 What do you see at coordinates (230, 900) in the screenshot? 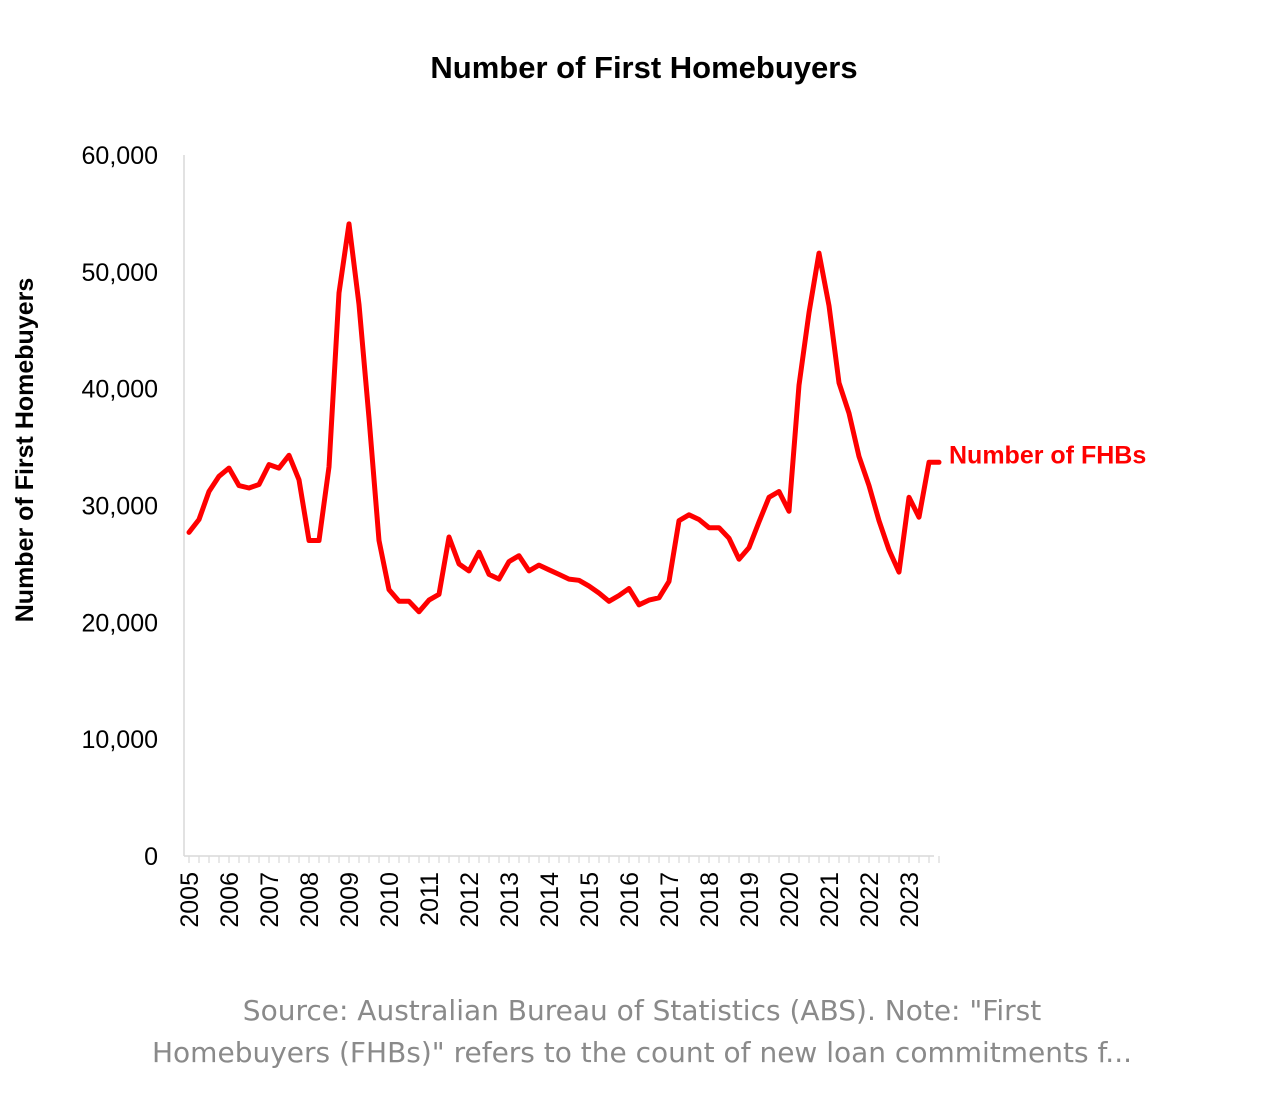
I see `x-tick-label: 2006` at bounding box center [230, 900].